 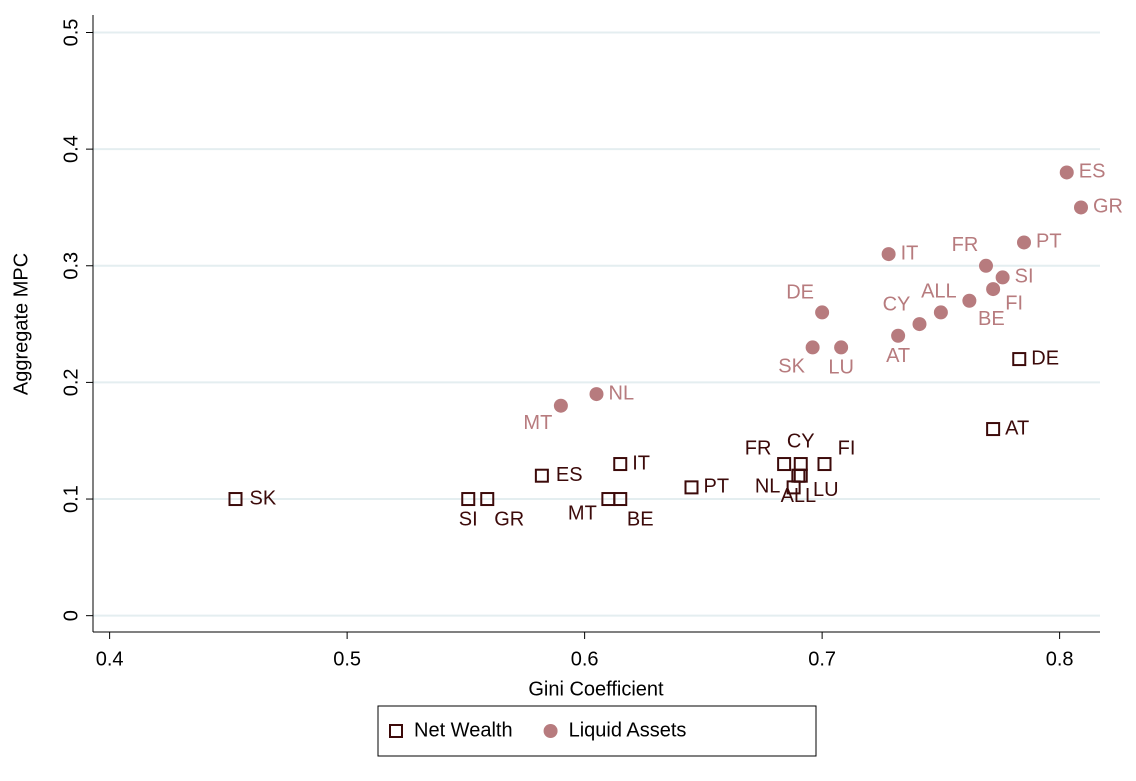 I want to click on legend-label: Liquid Assets, so click(x=628, y=730).